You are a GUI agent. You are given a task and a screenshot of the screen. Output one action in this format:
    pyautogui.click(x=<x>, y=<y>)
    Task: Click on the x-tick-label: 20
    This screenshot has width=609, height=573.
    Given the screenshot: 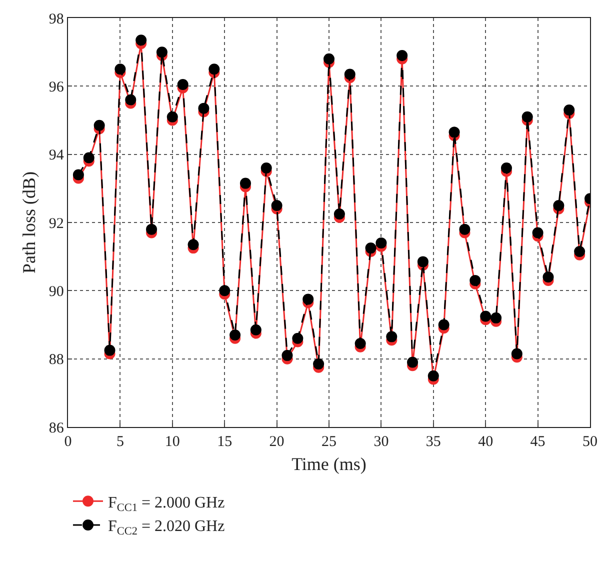 What is the action you would take?
    pyautogui.click(x=276, y=442)
    